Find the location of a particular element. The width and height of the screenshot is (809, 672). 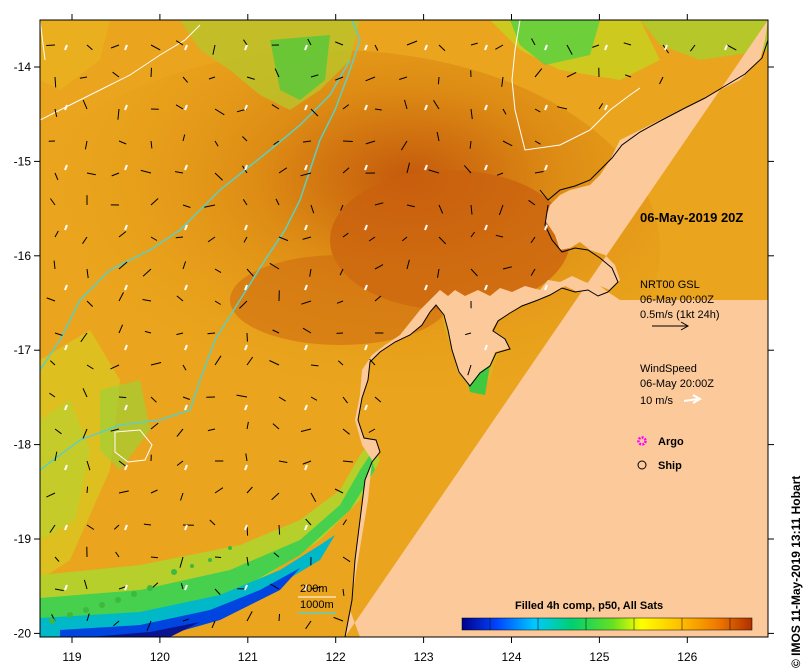

currents-scale-arrowhead is located at coordinates (685, 326).